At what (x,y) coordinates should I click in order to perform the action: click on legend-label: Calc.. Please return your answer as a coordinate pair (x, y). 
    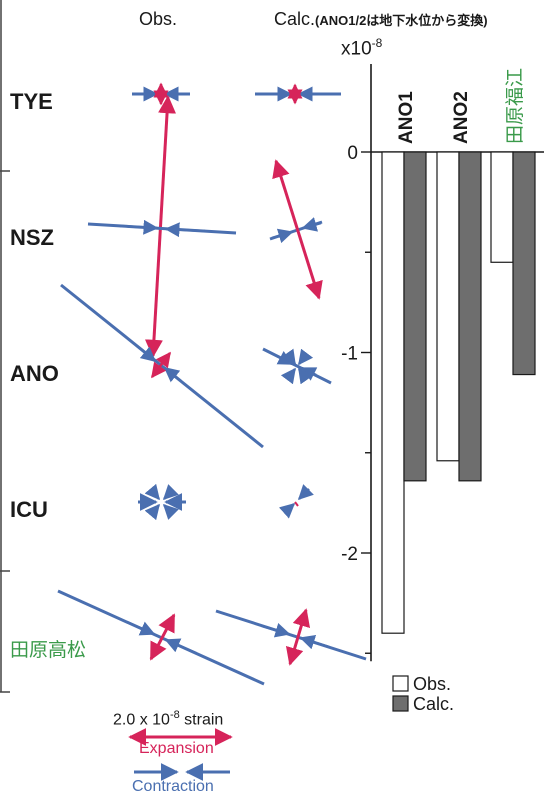
    Looking at the image, I should click on (433, 704).